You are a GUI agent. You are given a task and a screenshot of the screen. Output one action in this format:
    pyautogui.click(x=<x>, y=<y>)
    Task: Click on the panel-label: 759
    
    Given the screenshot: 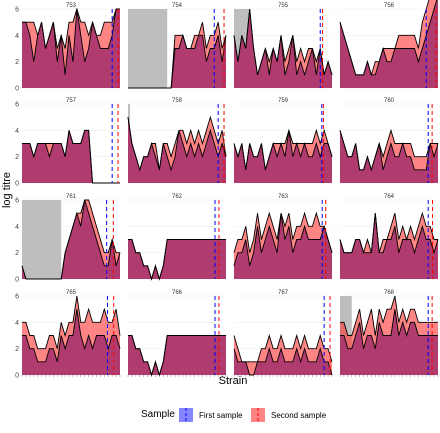 What is the action you would take?
    pyautogui.click(x=283, y=101)
    